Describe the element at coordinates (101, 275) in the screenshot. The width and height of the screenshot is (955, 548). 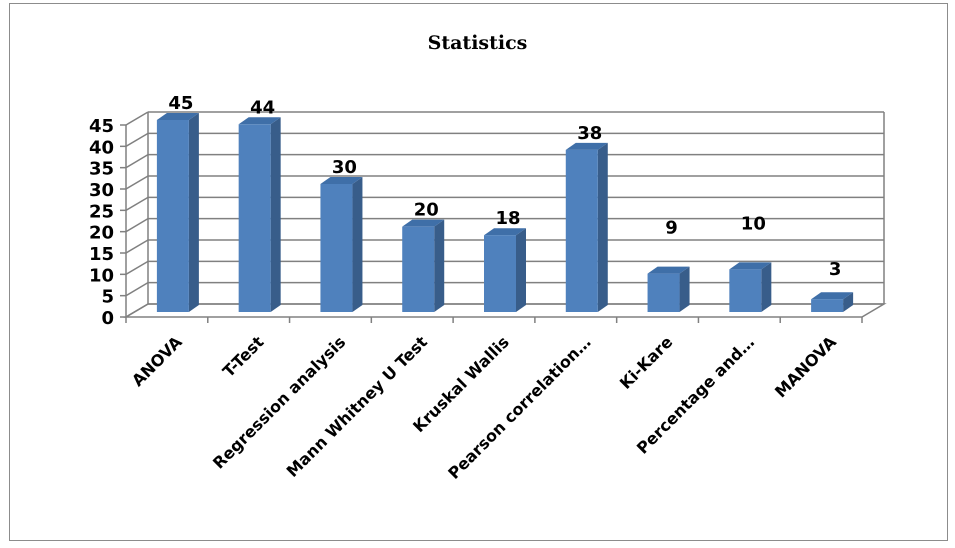
I see `y-tick-label: 10` at that location.